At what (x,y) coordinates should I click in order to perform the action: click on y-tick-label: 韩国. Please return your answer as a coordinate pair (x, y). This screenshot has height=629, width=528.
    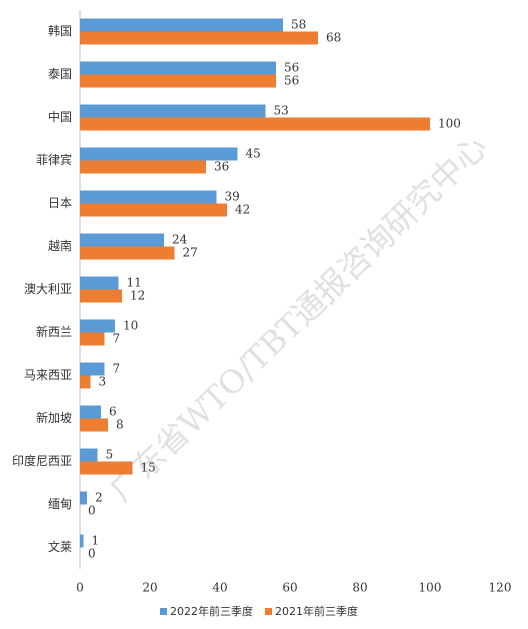
    Looking at the image, I should click on (60, 30).